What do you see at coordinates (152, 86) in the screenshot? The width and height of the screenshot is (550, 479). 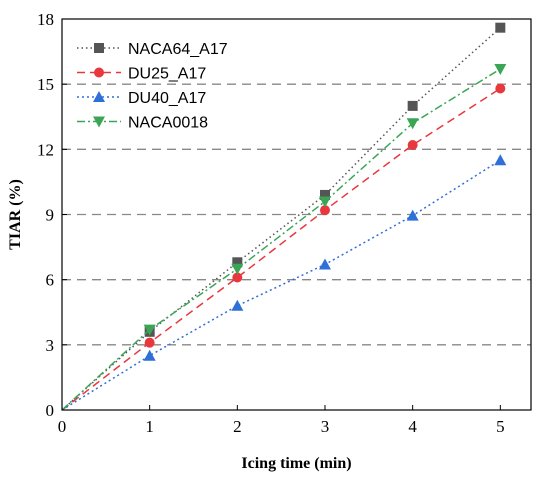 I see `legend: NACA64_A17 DU25_A17 DU40_A17 NACA0018` at bounding box center [152, 86].